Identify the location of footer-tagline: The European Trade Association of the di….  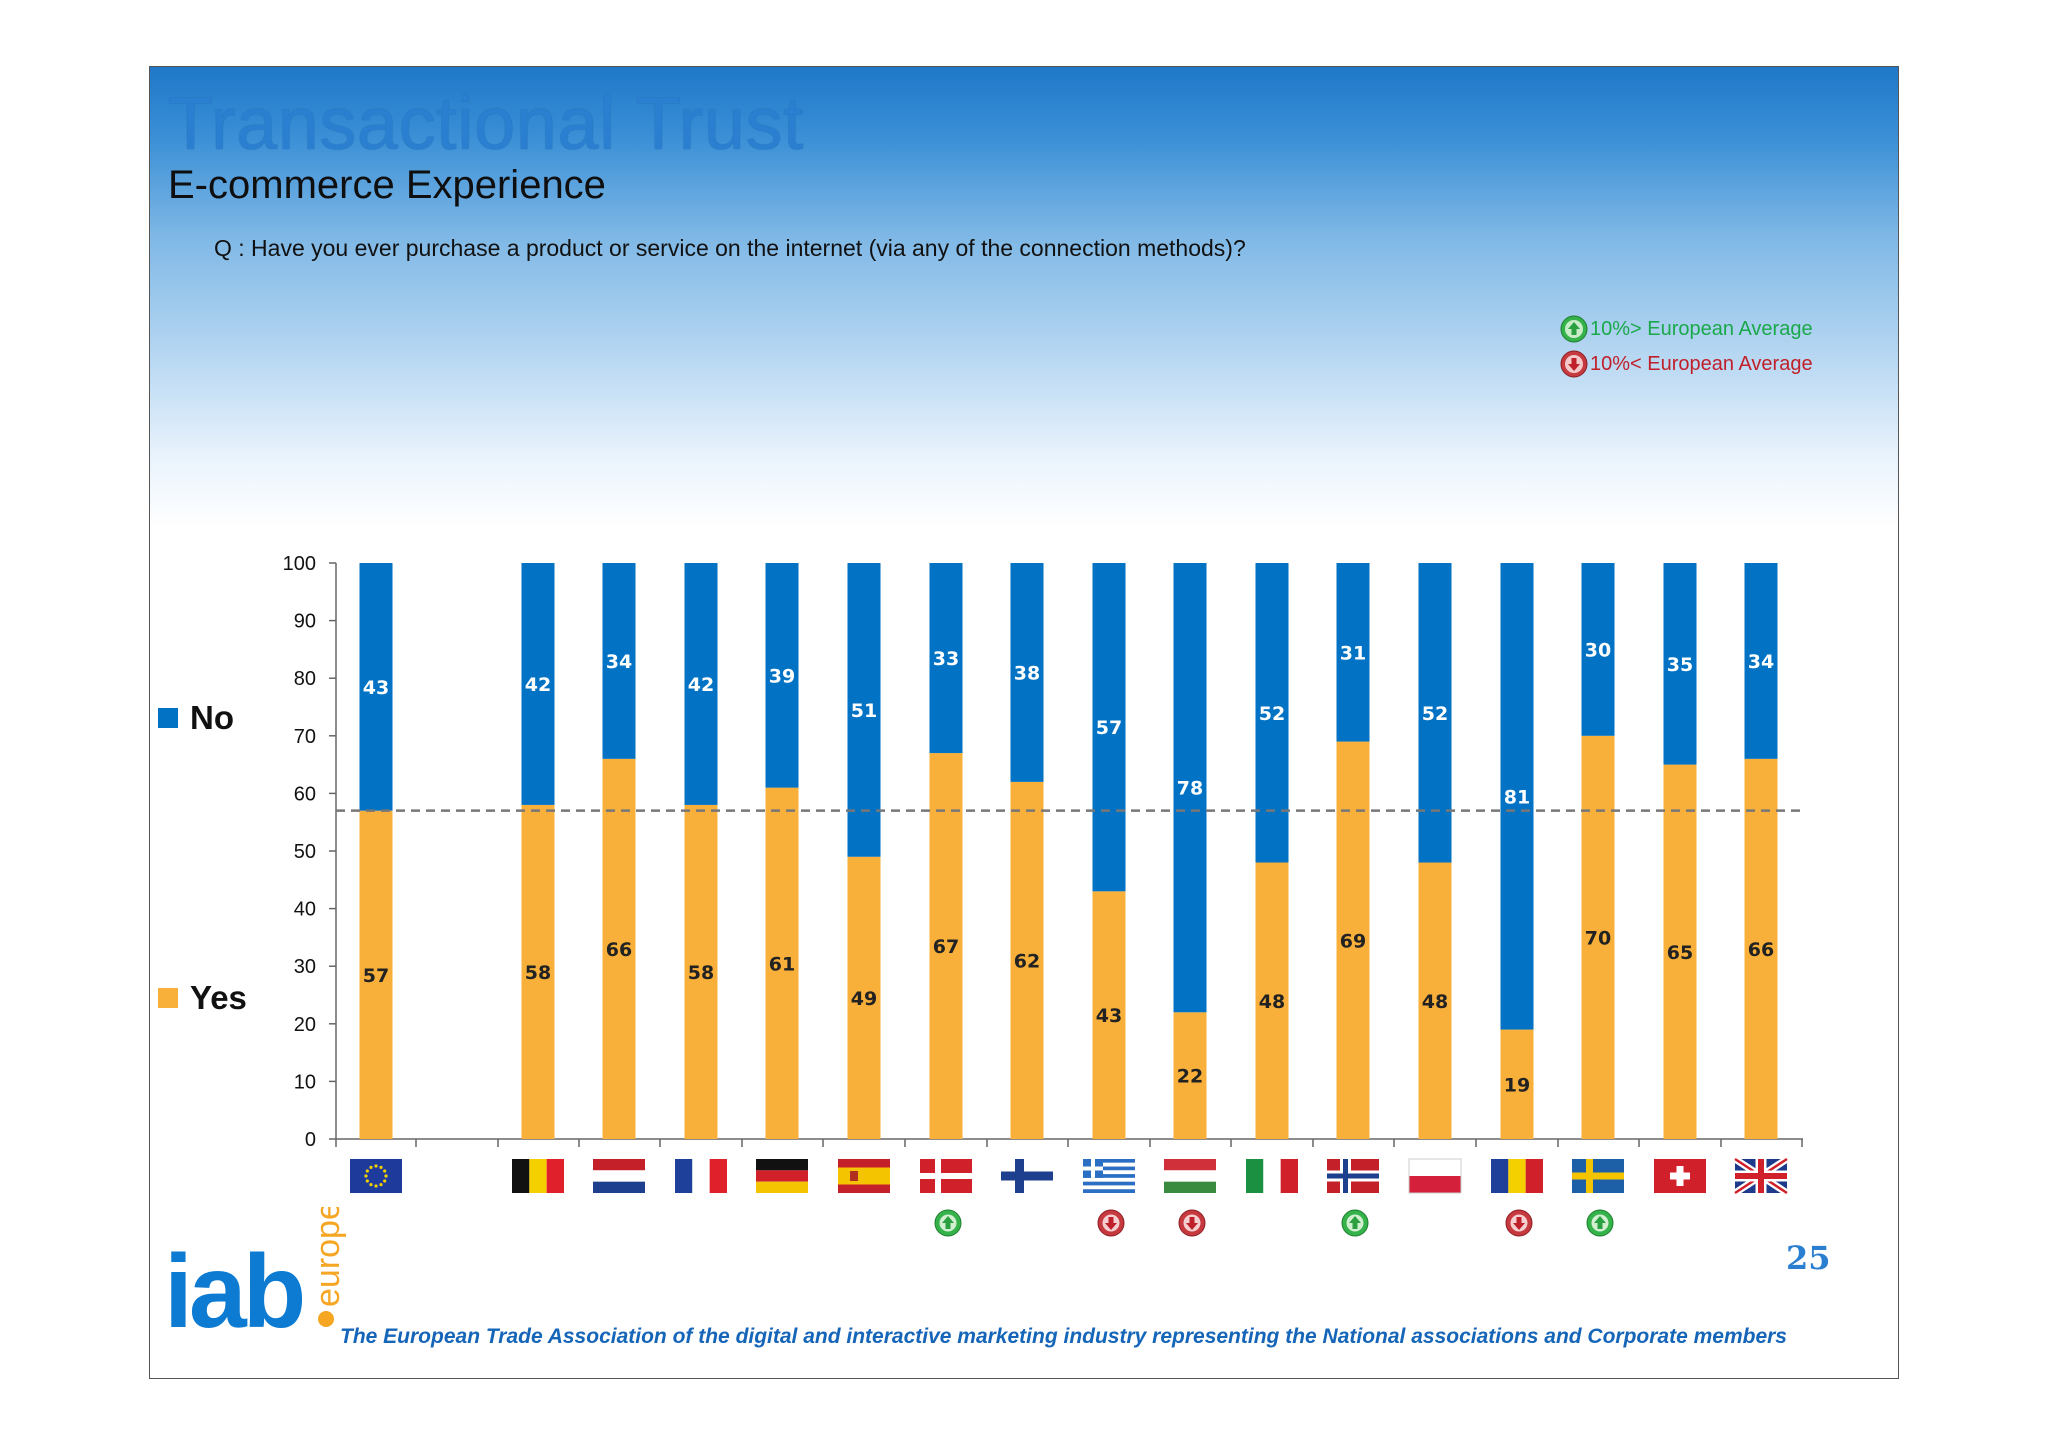
(1063, 1336).